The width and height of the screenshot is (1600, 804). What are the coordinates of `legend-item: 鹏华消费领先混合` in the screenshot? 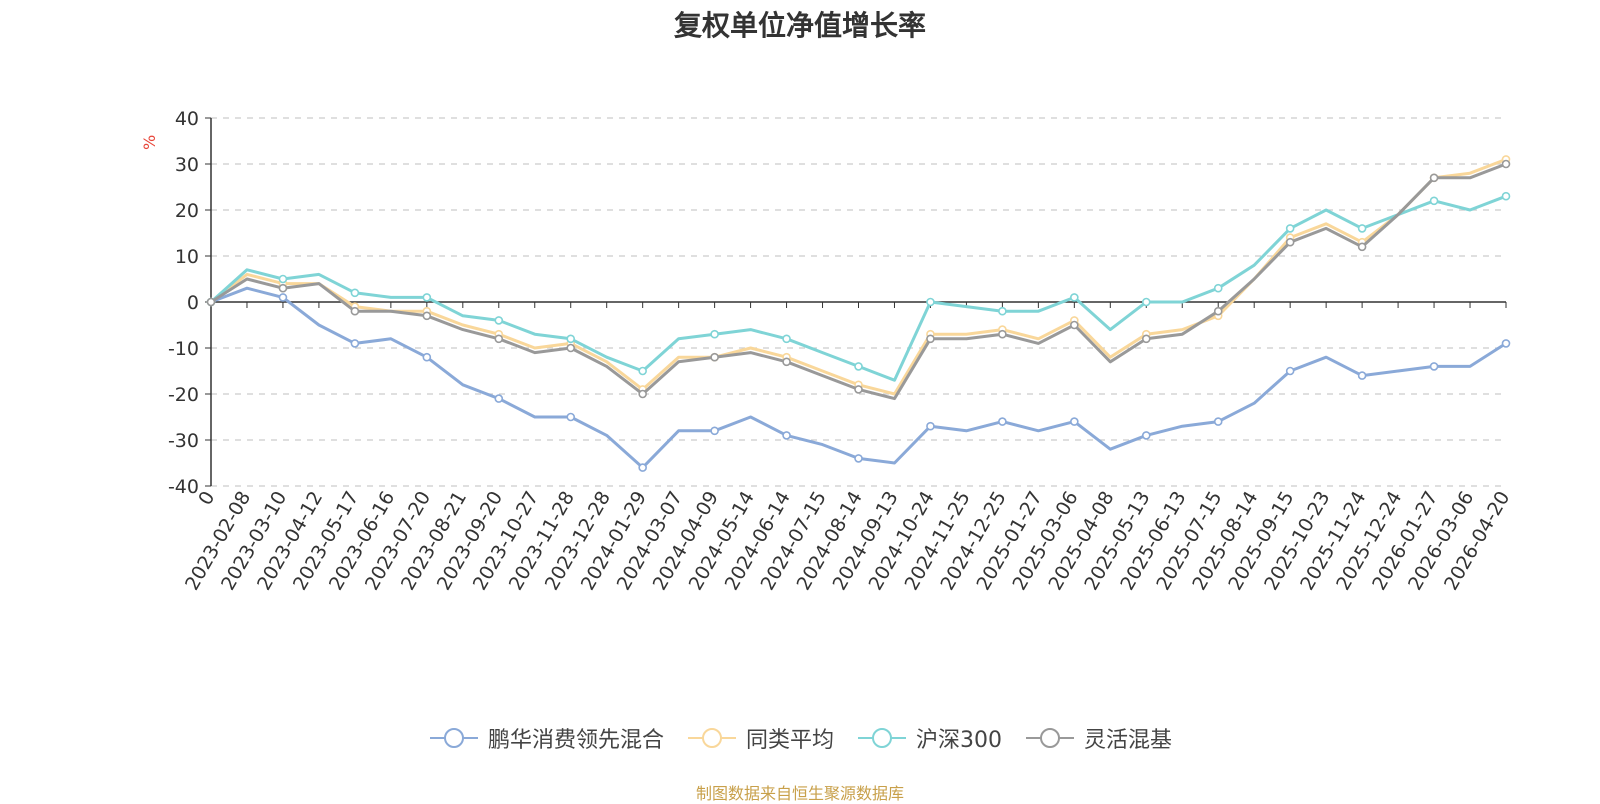 It's located at (546, 738).